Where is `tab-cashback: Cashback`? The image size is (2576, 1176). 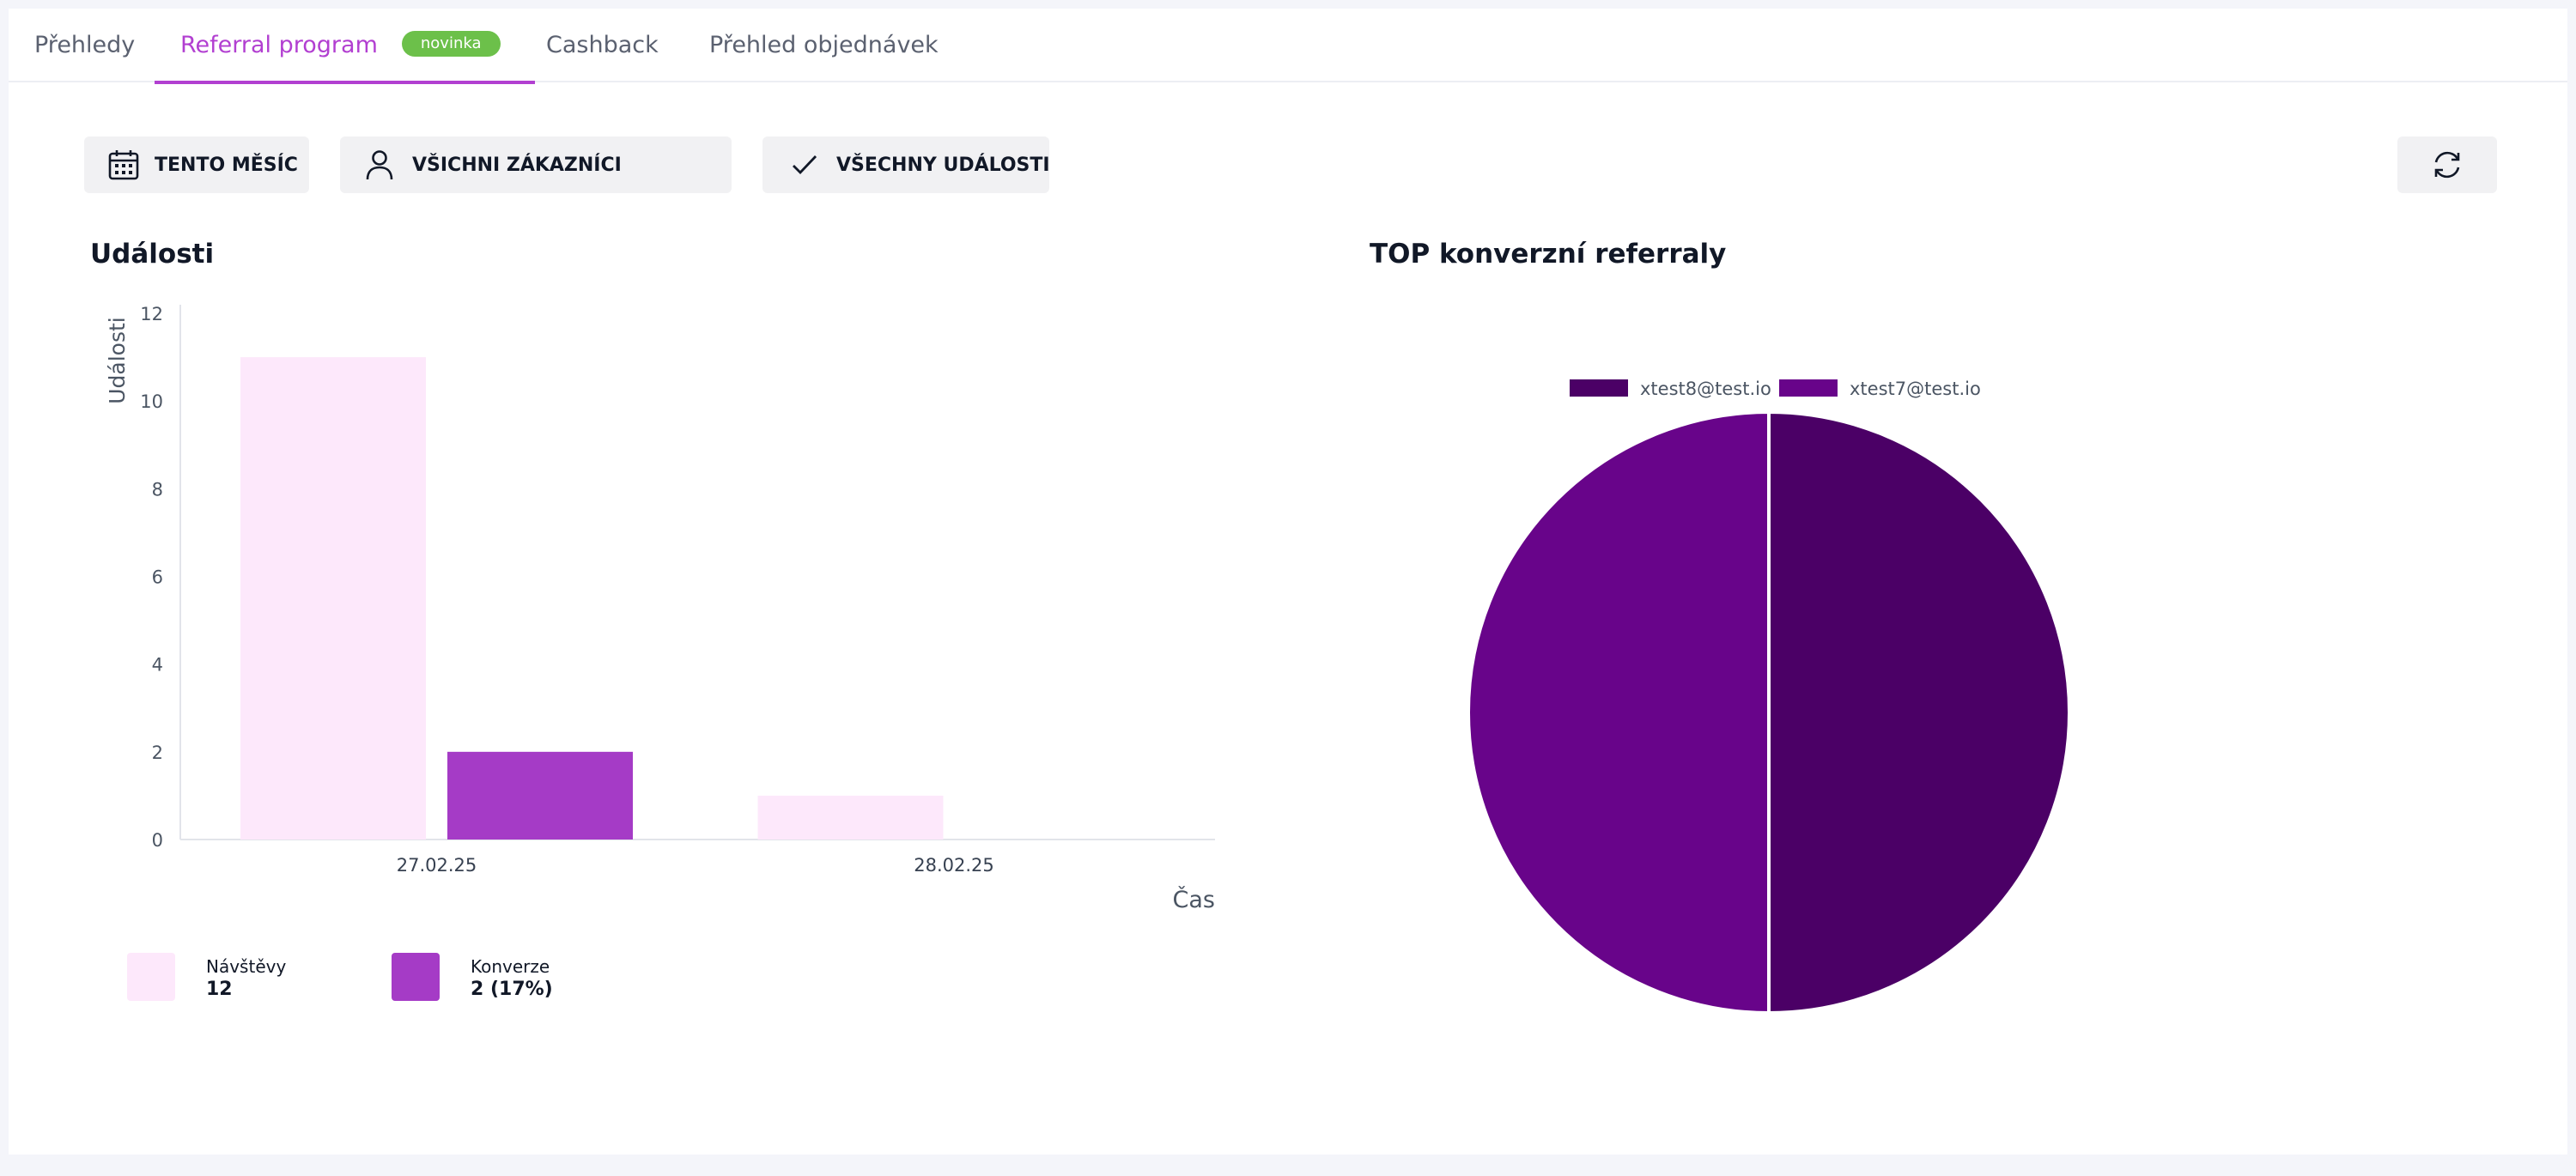
tab-cashback: Cashback is located at coordinates (602, 45).